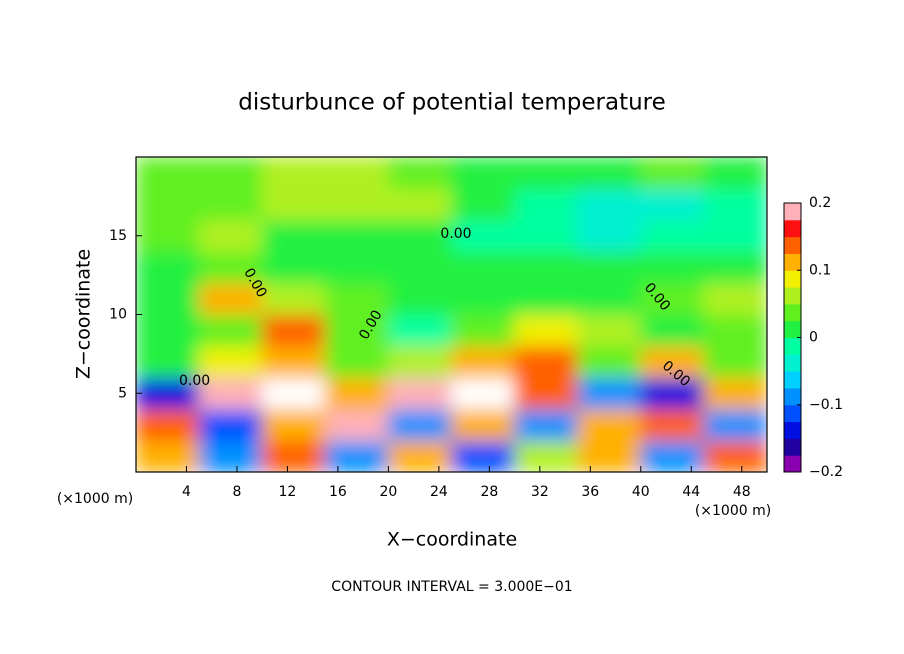  What do you see at coordinates (820, 270) in the screenshot?
I see `colorbar-tick-label: 0.1` at bounding box center [820, 270].